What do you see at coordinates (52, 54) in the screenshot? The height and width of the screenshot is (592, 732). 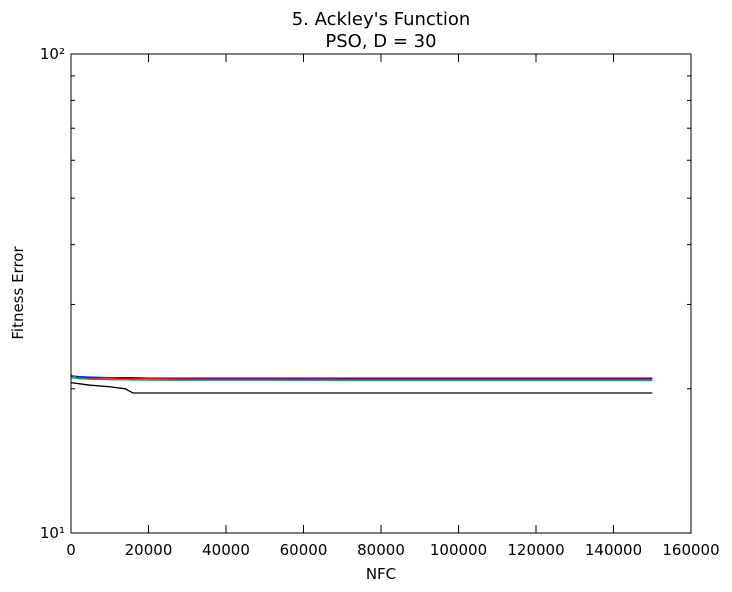 I see `y-tick-label: 10²` at bounding box center [52, 54].